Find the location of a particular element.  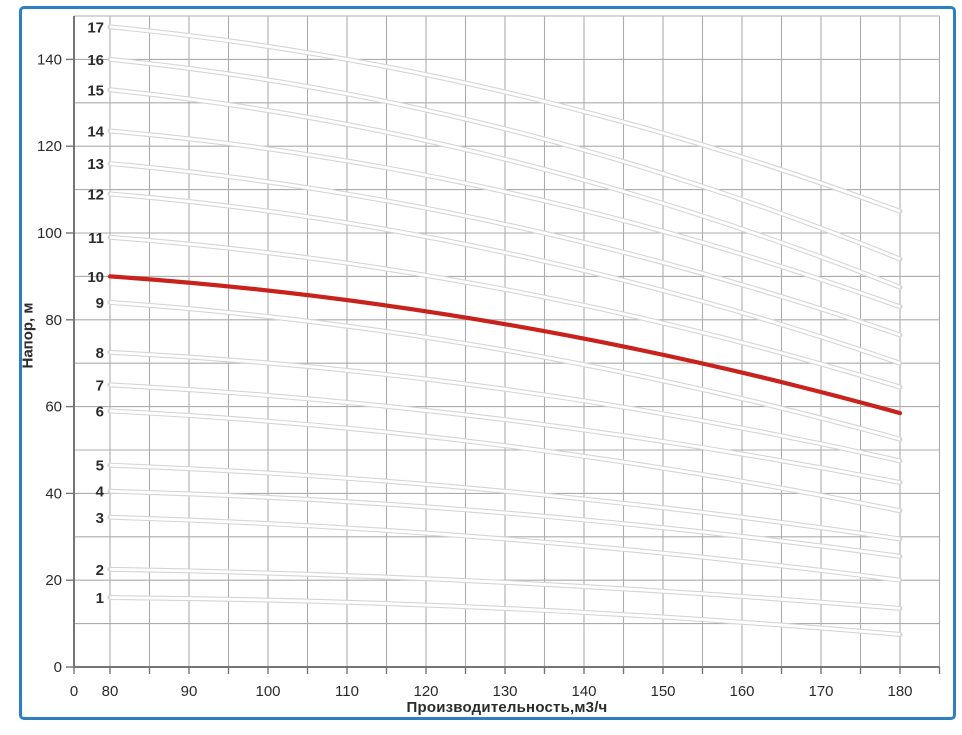

curve-label-14: 14 is located at coordinates (95, 132).